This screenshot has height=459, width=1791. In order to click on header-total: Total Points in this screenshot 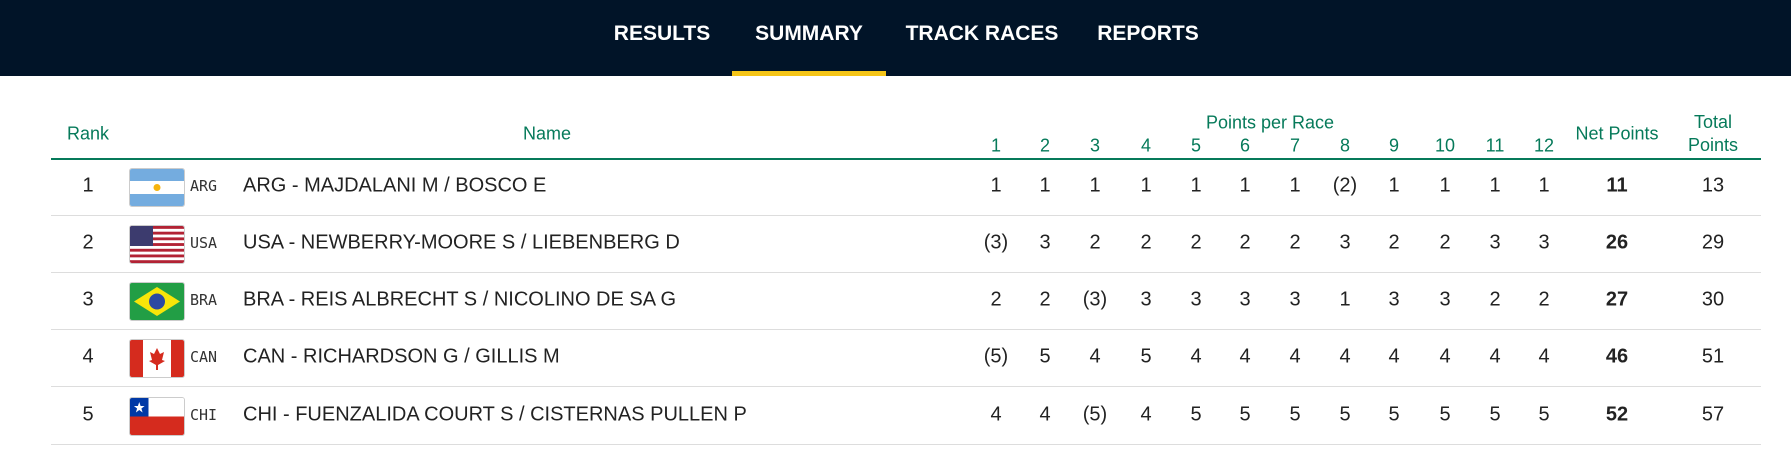, I will do `click(1713, 133)`.